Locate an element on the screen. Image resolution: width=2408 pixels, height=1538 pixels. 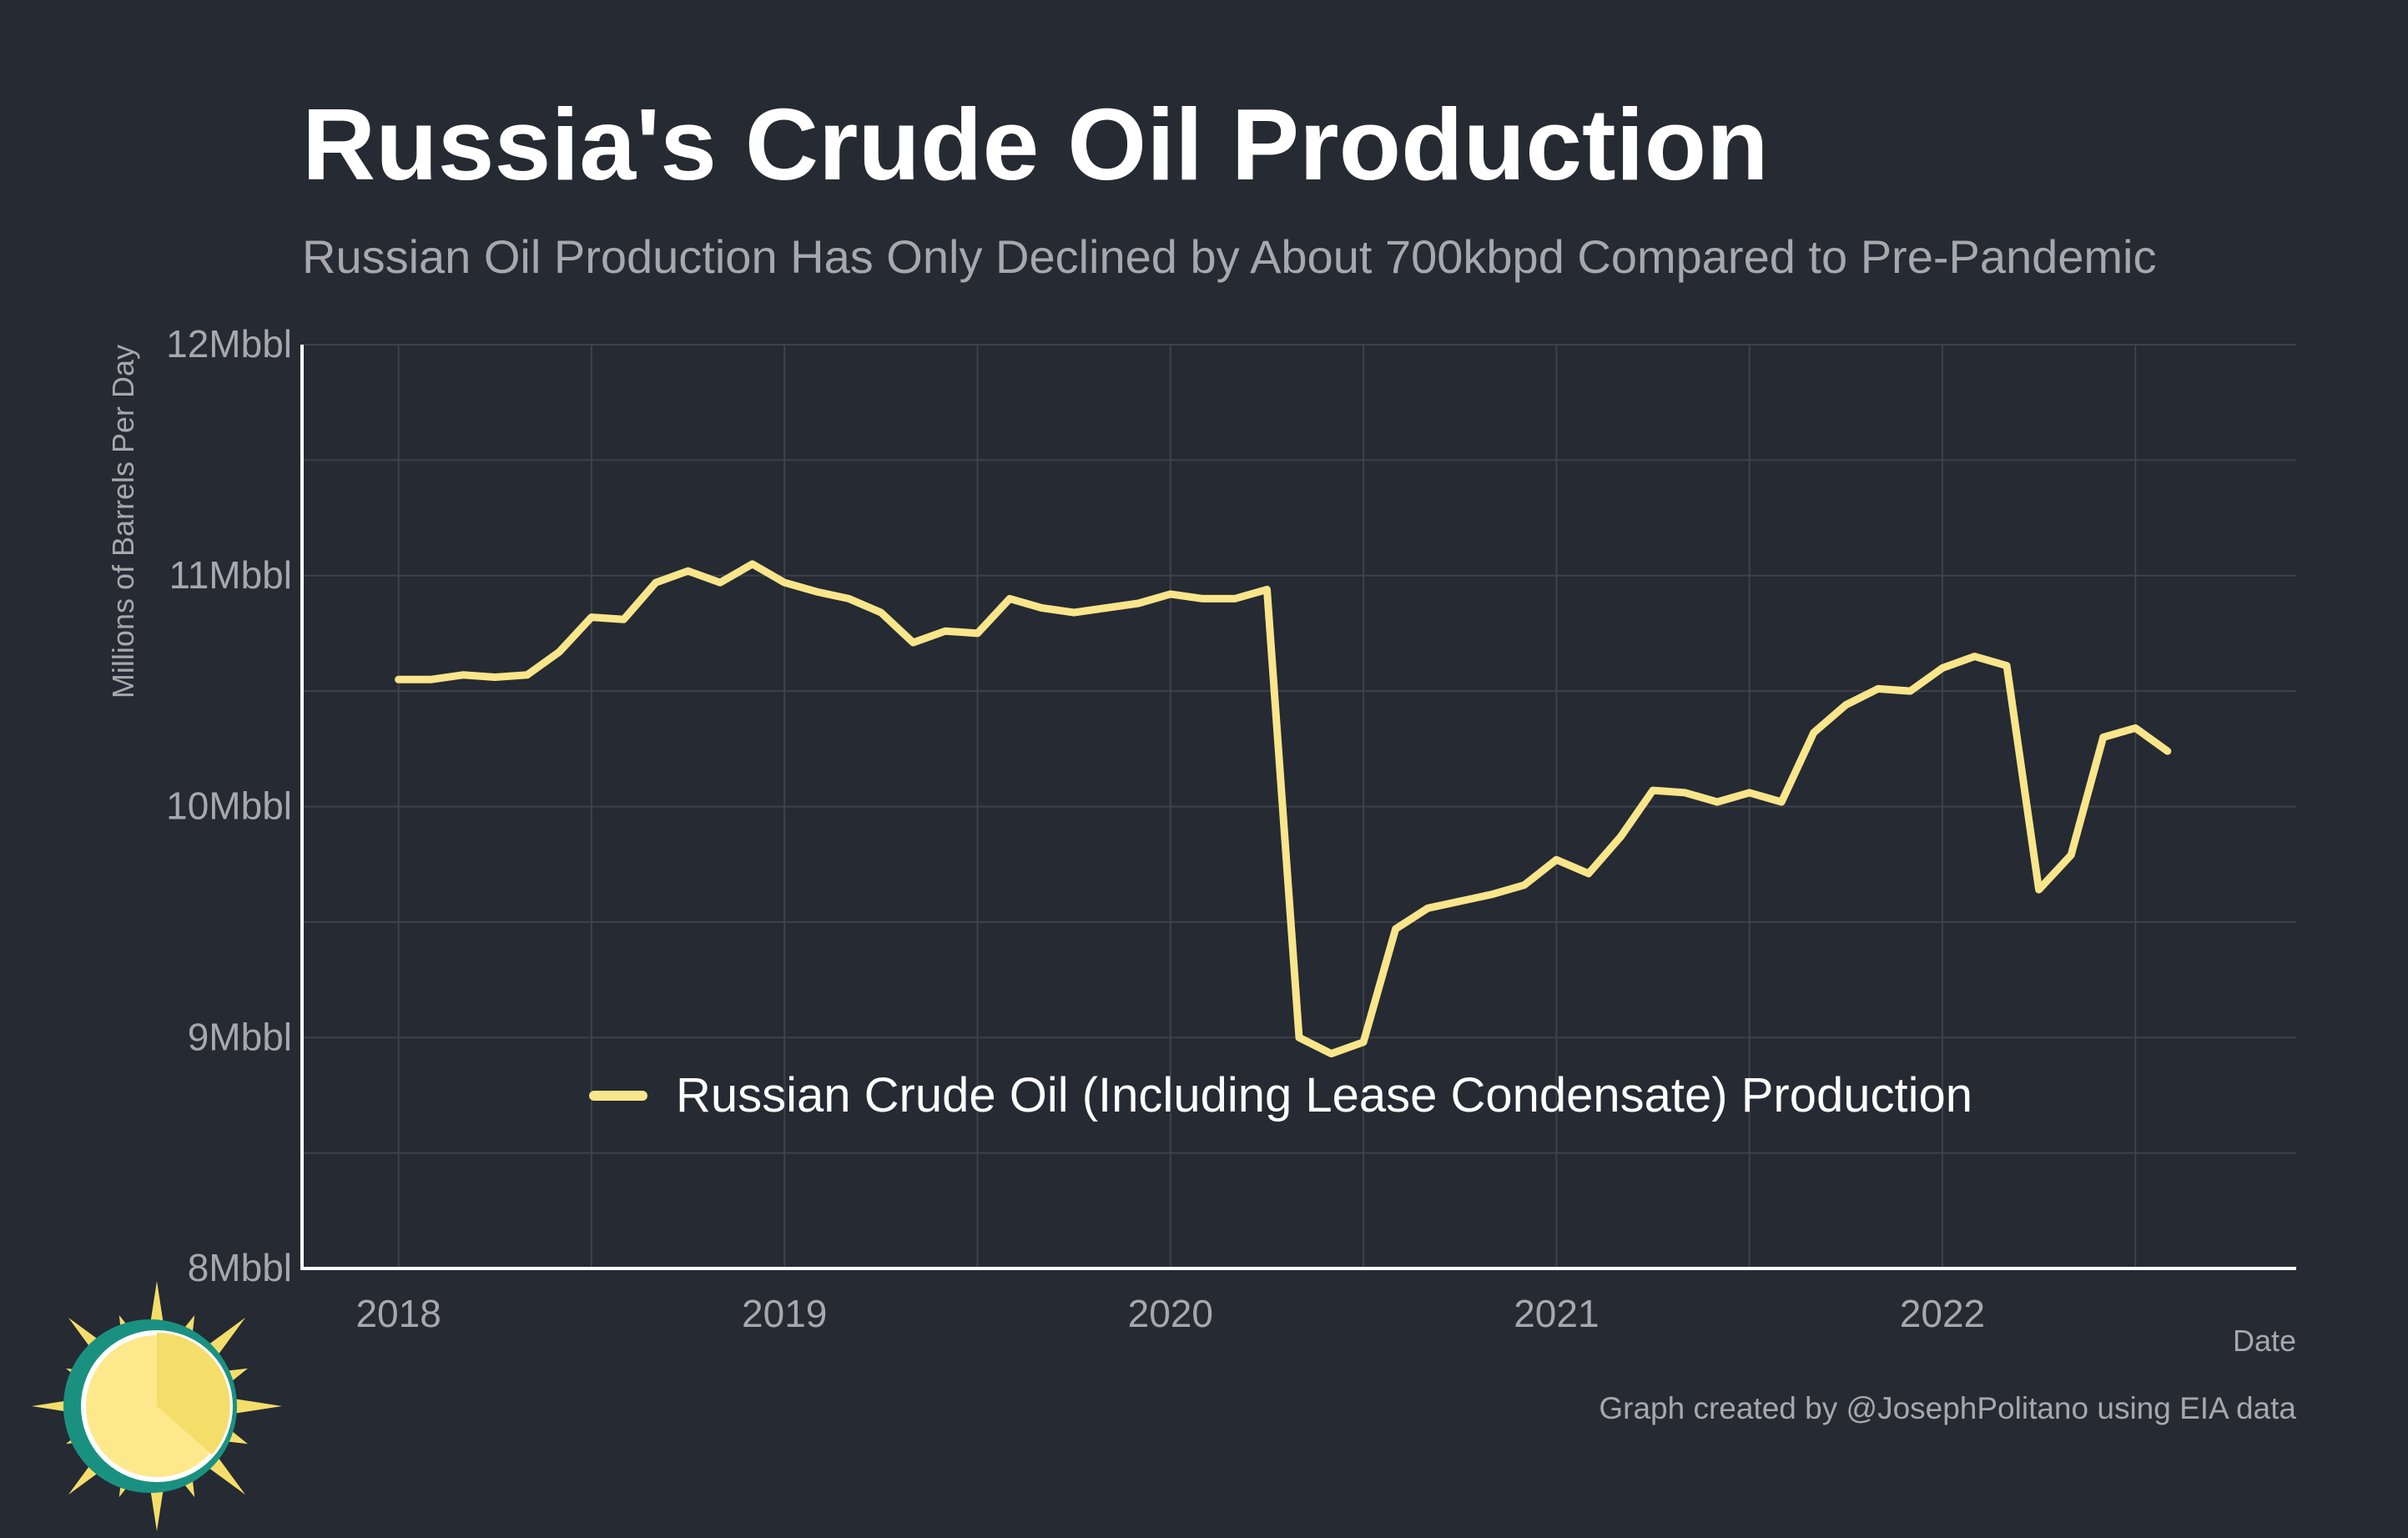
y-tick-label: 10Mbbl is located at coordinates (229, 806).